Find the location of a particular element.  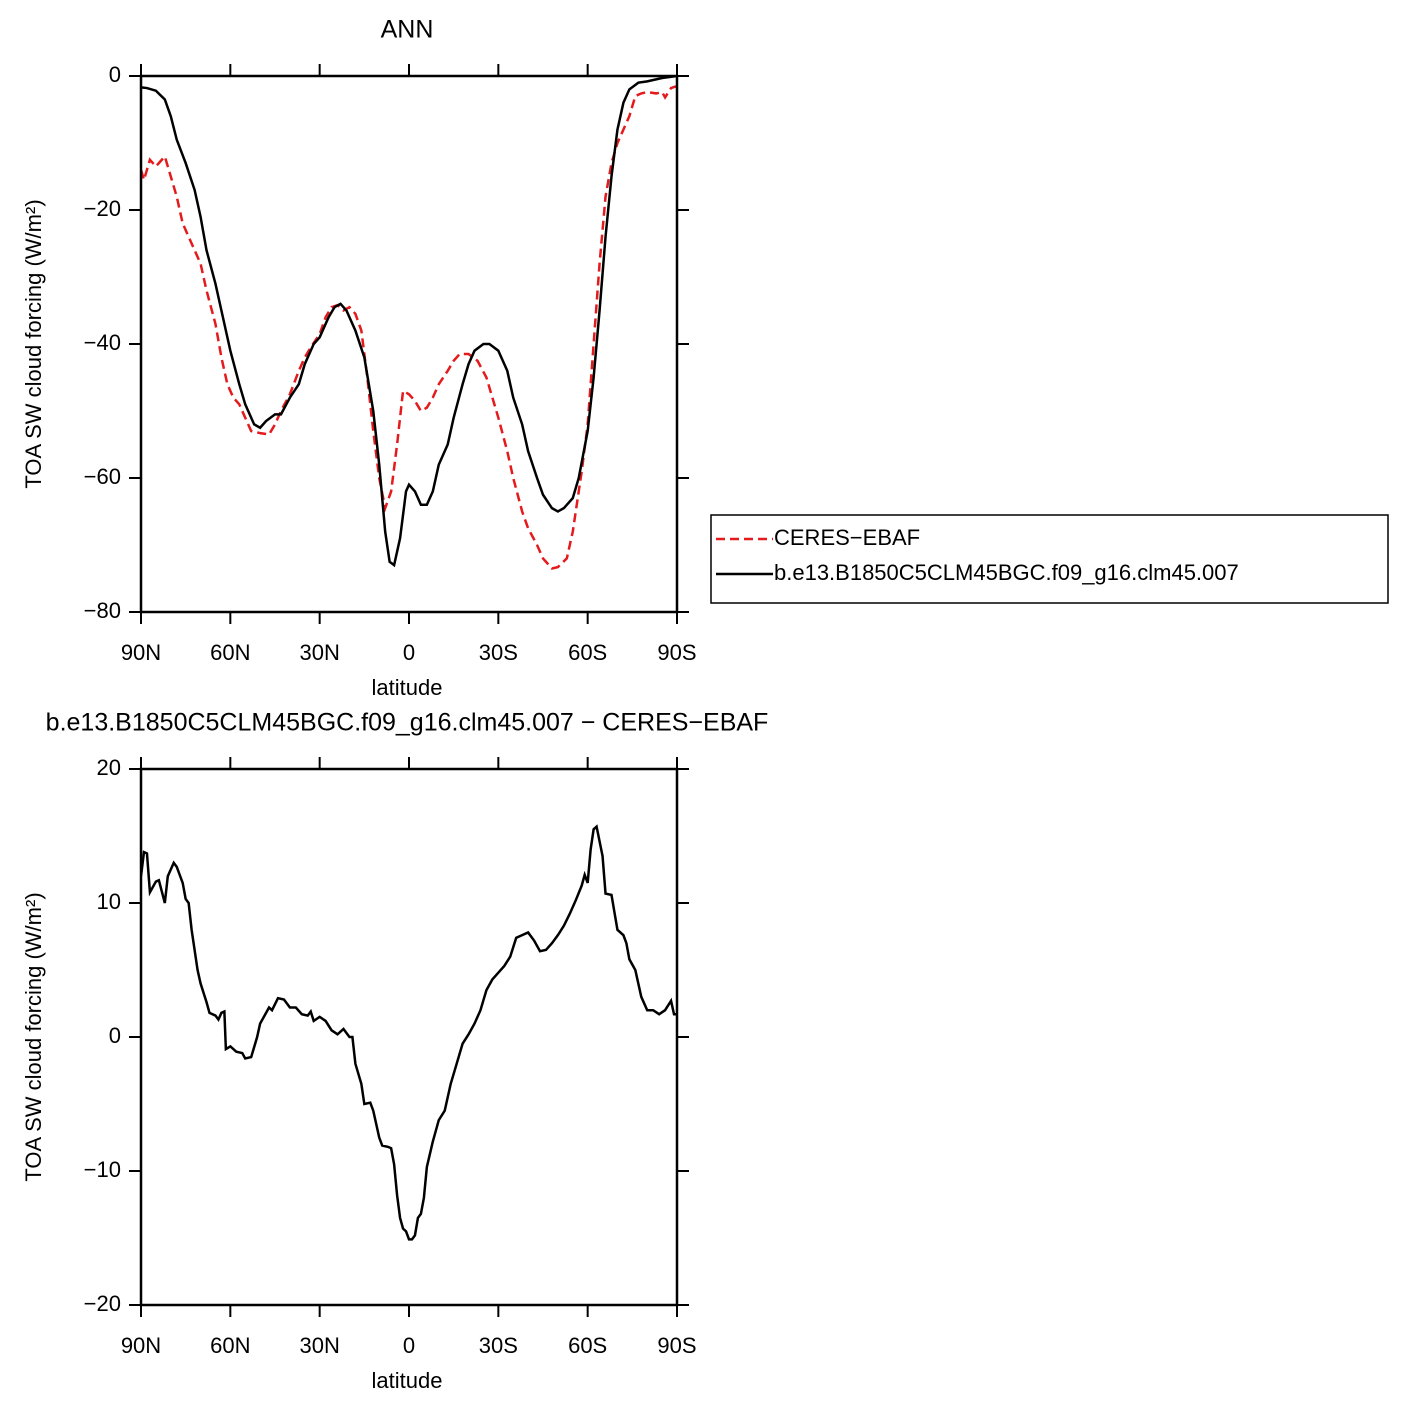

legend-box is located at coordinates (1049, 559).